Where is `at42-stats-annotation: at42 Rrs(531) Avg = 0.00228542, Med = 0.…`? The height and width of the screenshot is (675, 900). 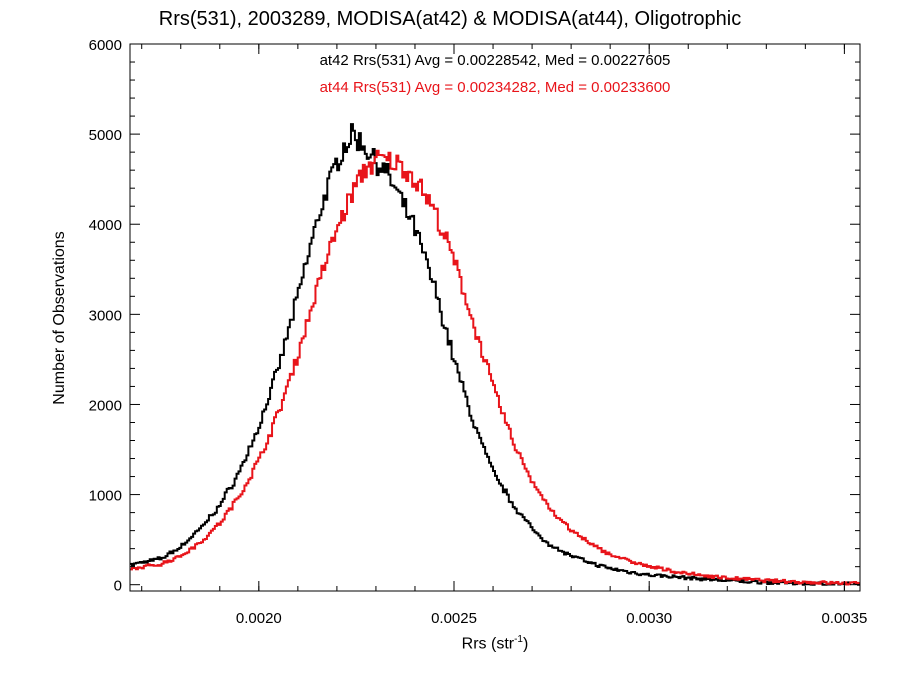 at42-stats-annotation: at42 Rrs(531) Avg = 0.00228542, Med = 0.… is located at coordinates (495, 60).